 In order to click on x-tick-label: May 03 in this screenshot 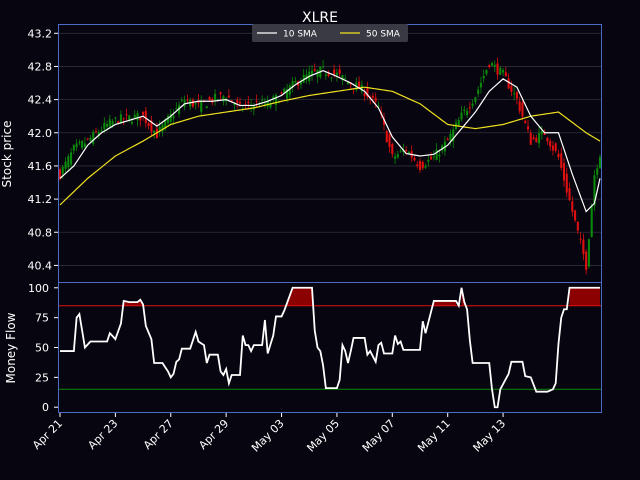, I will do `click(268, 436)`.